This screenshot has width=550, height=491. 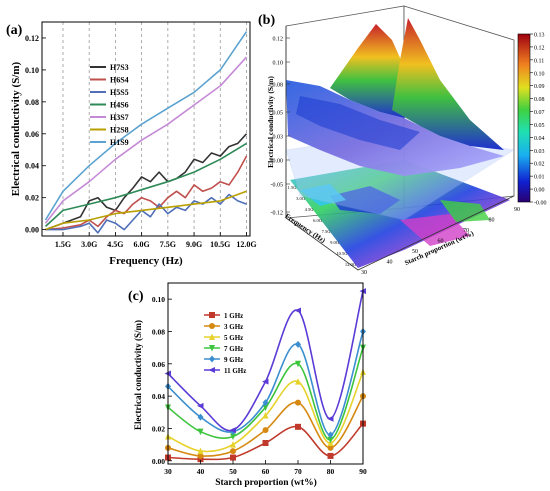 I want to click on panel-b-y-tick-label: 9.0G, so click(x=335, y=242).